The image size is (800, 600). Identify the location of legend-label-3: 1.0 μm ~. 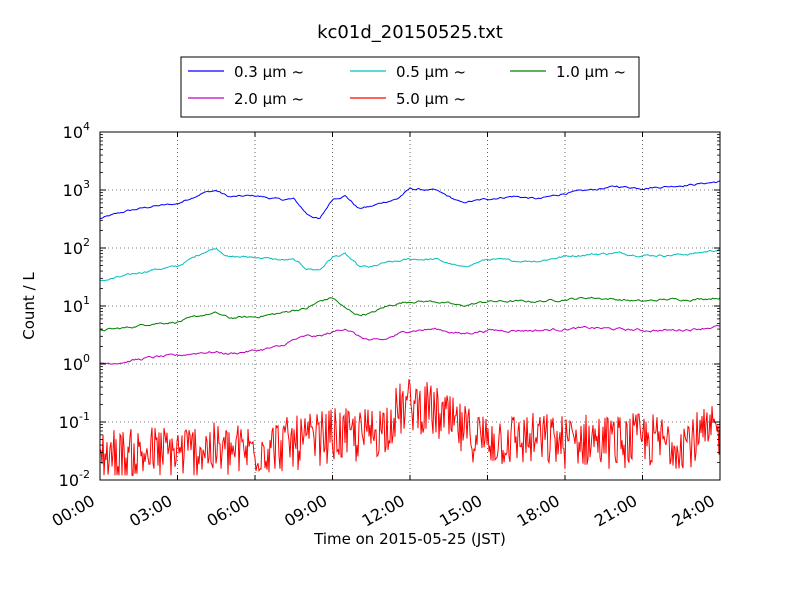
(591, 72).